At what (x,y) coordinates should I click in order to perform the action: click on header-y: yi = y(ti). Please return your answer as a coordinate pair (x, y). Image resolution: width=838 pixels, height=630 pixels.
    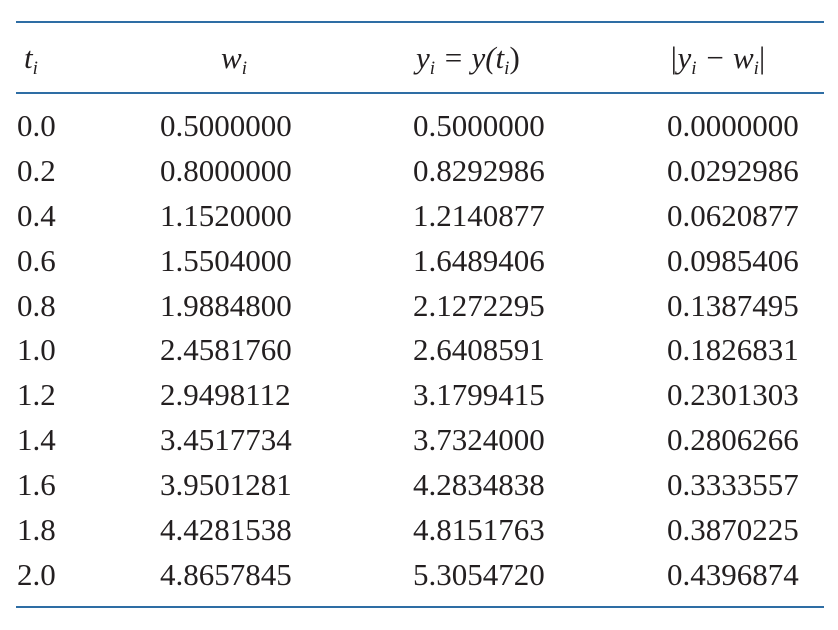
    Looking at the image, I should click on (468, 60).